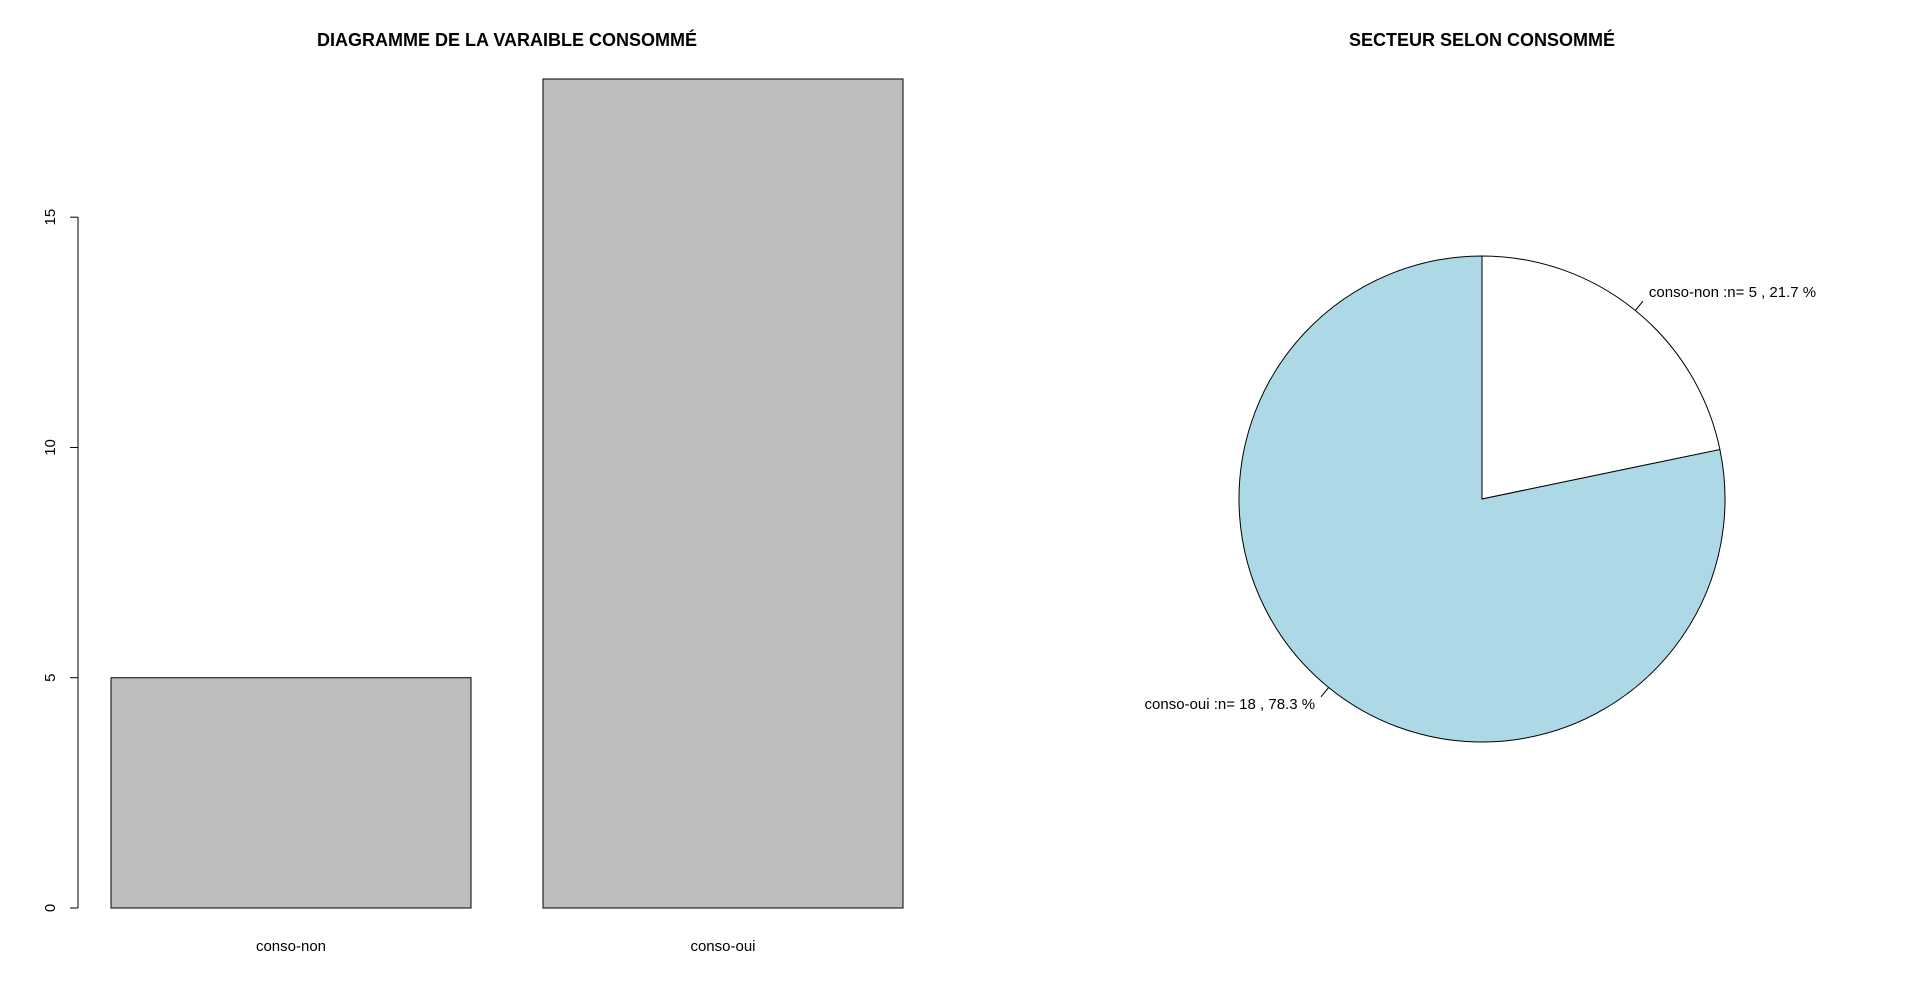 This screenshot has height=1001, width=1920. What do you see at coordinates (50, 908) in the screenshot?
I see `y-tick-label: 0` at bounding box center [50, 908].